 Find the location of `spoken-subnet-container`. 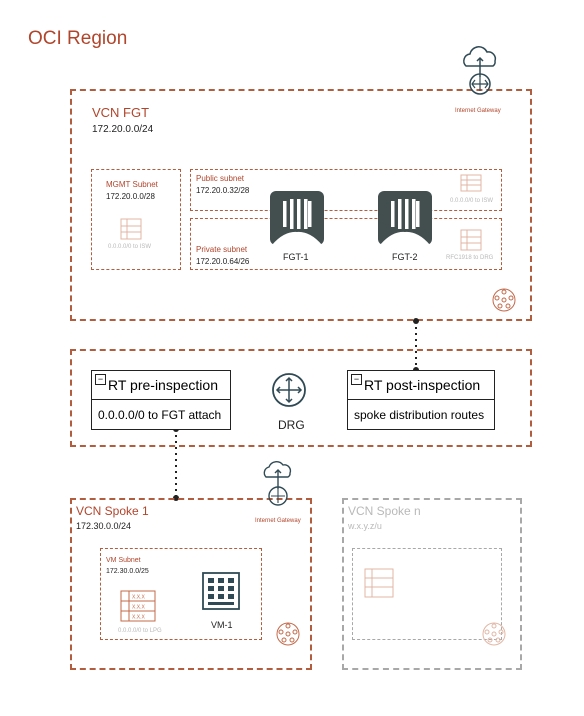

spoken-subnet-container is located at coordinates (427, 594).